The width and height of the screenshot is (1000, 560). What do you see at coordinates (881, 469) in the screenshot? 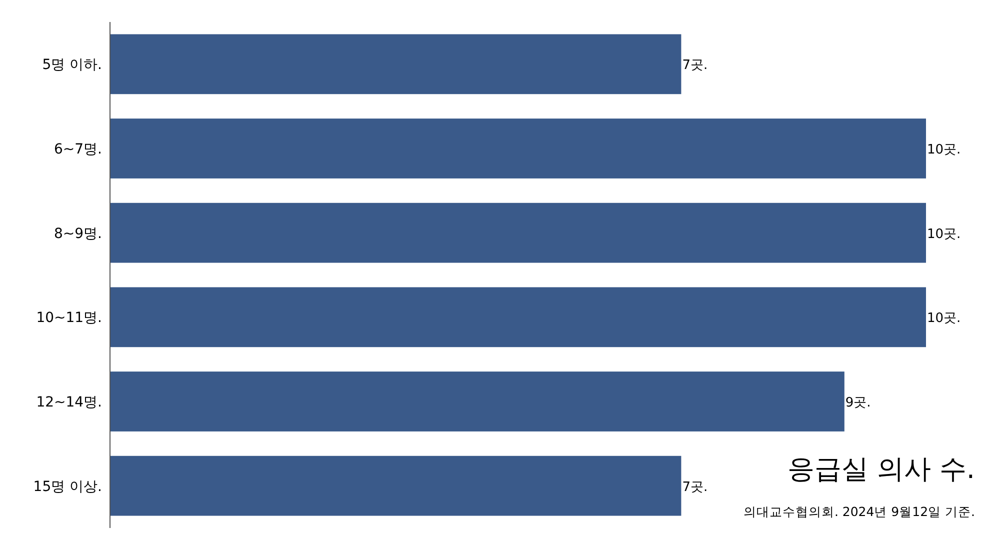
I see `text: 응급실 의사 수.` at bounding box center [881, 469].